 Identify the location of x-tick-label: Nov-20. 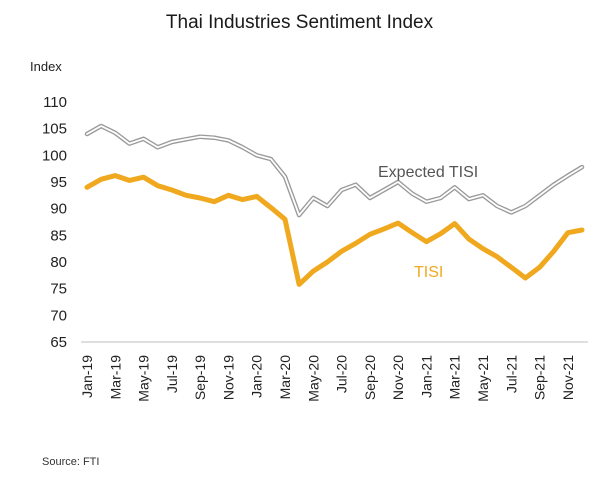
(398, 377).